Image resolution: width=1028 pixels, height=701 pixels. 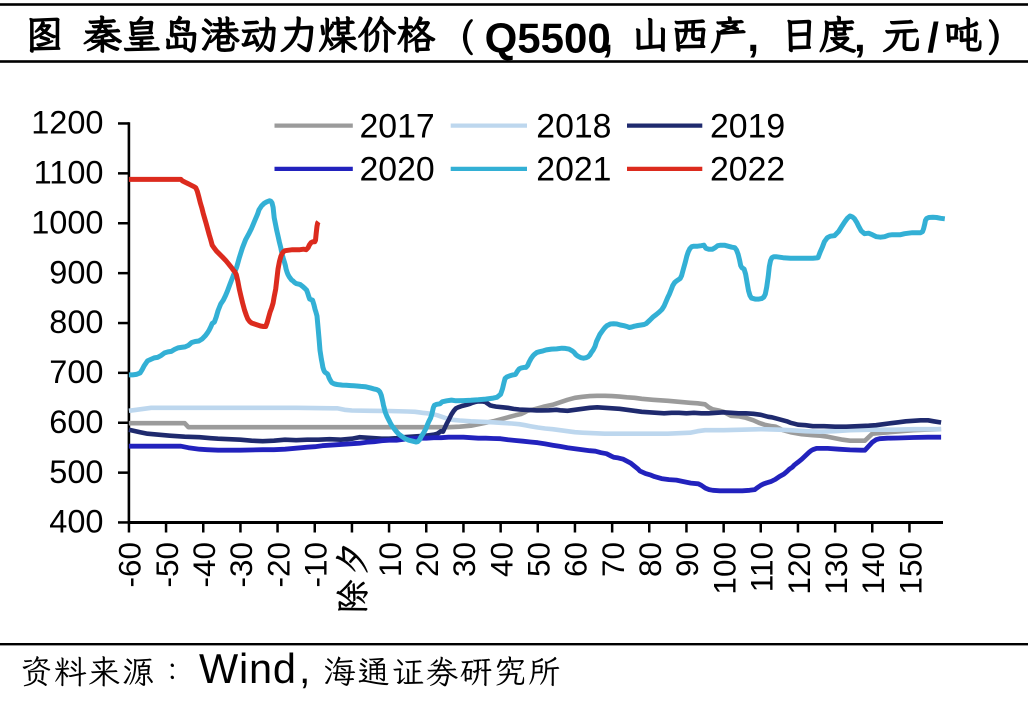 What do you see at coordinates (762, 567) in the screenshot?
I see `svg-text: 110` at bounding box center [762, 567].